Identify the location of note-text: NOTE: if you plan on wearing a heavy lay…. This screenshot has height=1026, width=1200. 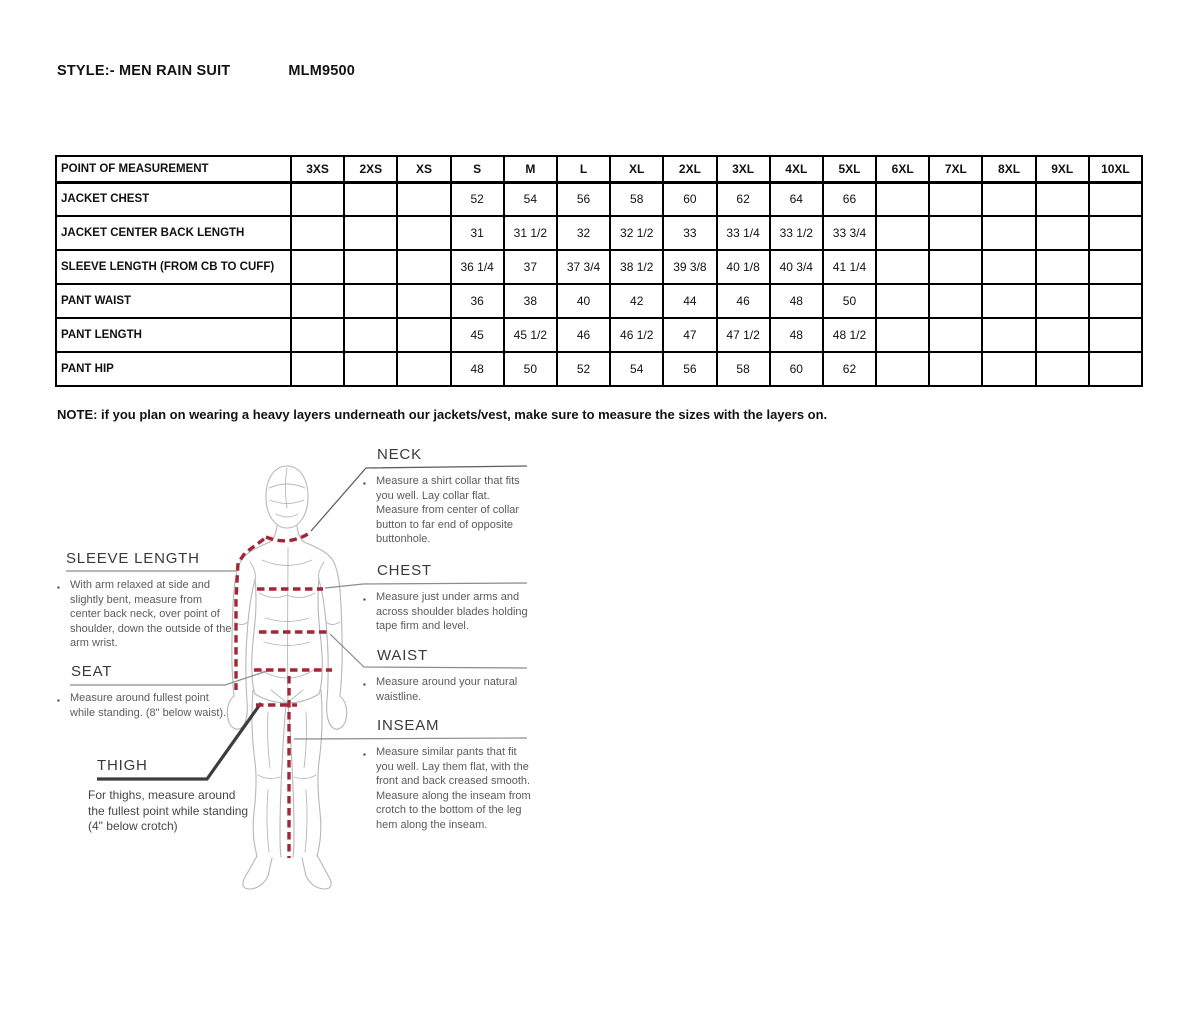
(442, 414).